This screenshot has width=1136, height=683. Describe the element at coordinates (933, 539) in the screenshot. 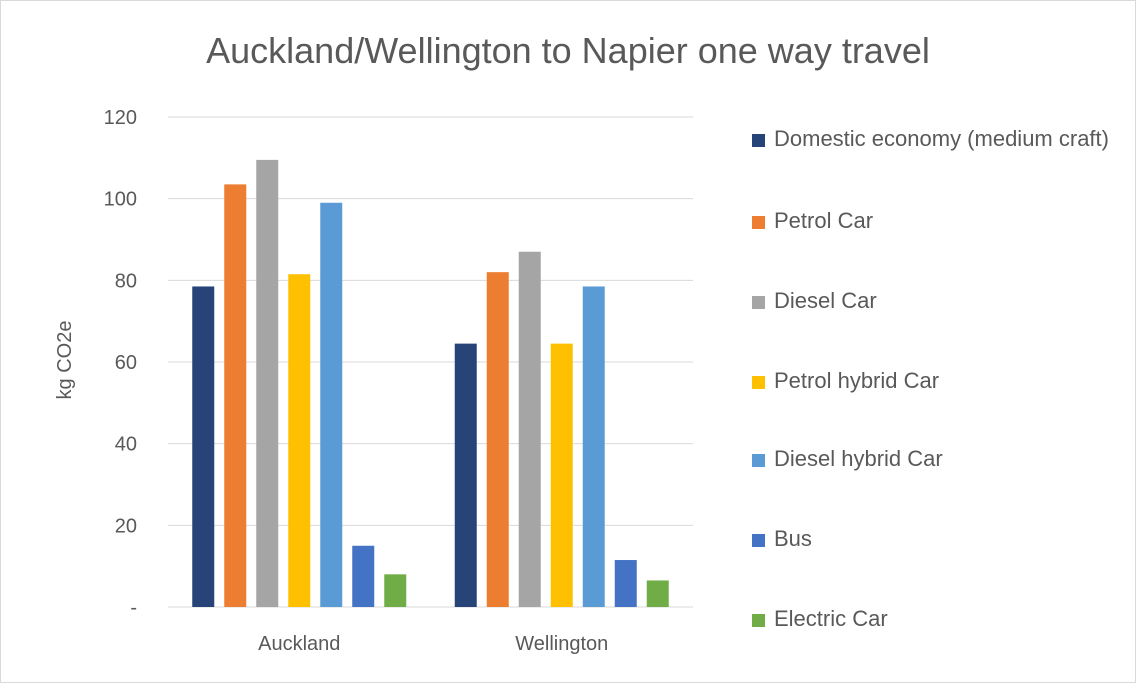

I see `legend-item: Bus` at that location.